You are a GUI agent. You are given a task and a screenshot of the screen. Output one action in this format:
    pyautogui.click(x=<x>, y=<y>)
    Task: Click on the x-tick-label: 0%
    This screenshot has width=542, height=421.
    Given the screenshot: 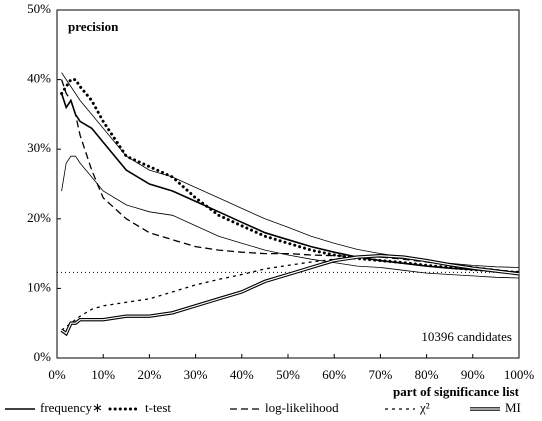 What is the action you would take?
    pyautogui.click(x=57, y=374)
    